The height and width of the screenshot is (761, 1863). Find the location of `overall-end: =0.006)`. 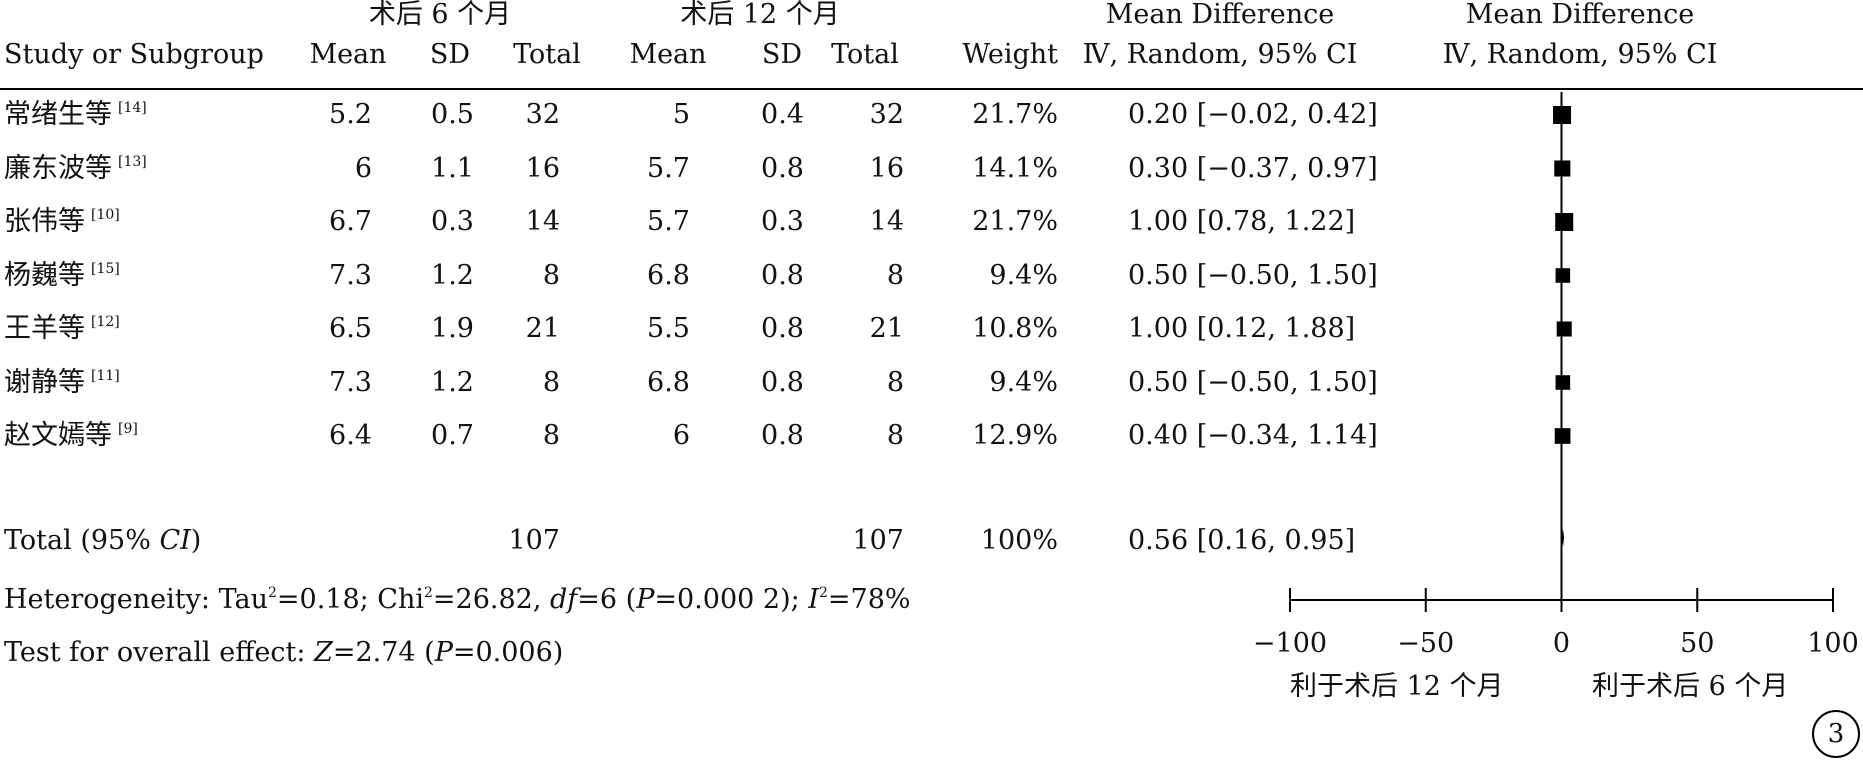

overall-end: =0.006) is located at coordinates (508, 652).